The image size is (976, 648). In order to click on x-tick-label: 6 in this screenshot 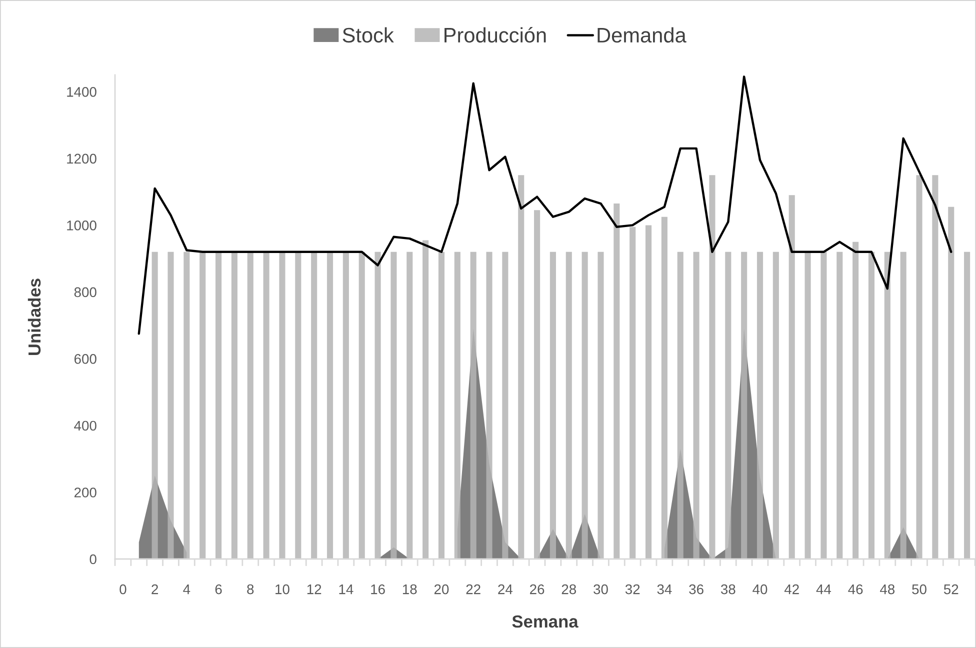, I will do `click(218, 589)`.